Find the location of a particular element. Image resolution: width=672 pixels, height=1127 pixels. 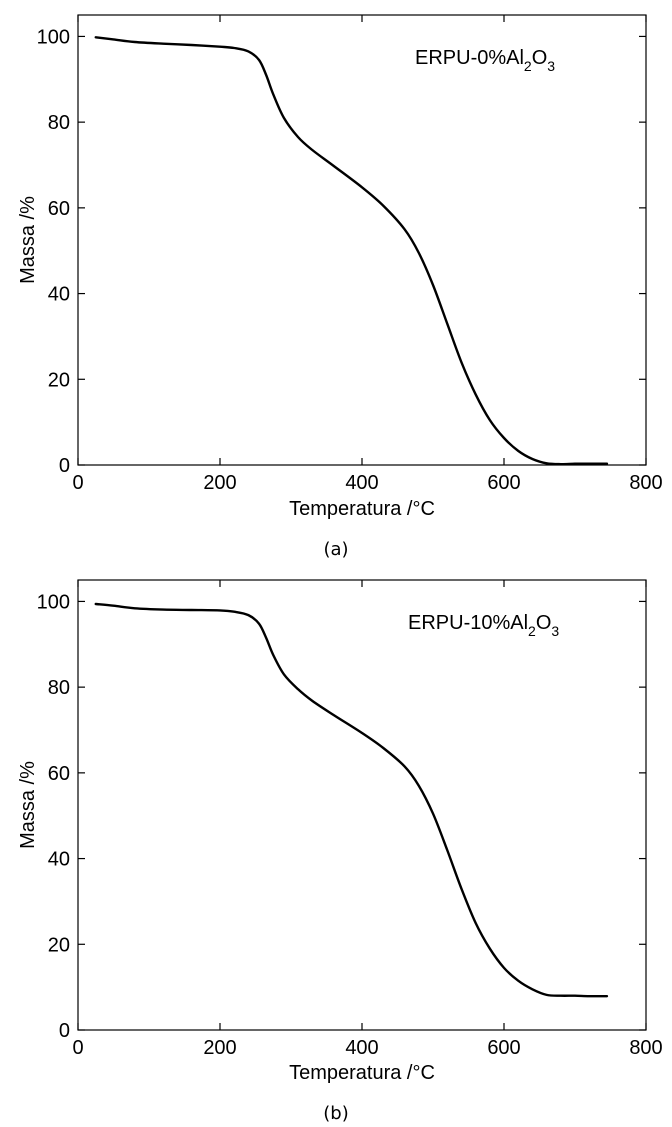

figure-caption: (a) is located at coordinates (335, 549).